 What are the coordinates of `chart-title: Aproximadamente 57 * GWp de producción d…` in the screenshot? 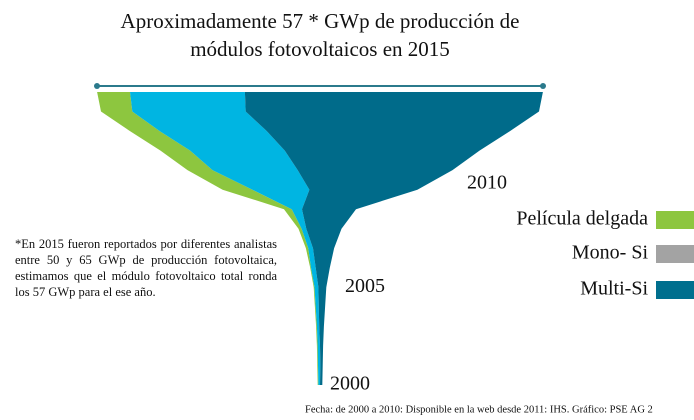 It's located at (320, 21).